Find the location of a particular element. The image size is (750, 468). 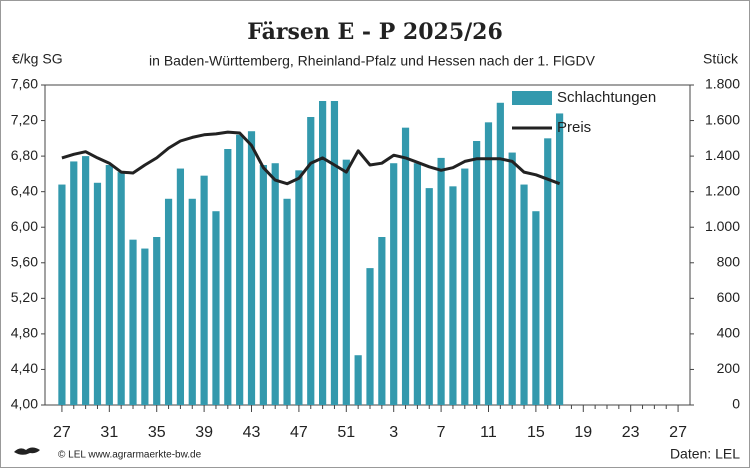

y2-tick-label: 1.600 is located at coordinates (722, 119).